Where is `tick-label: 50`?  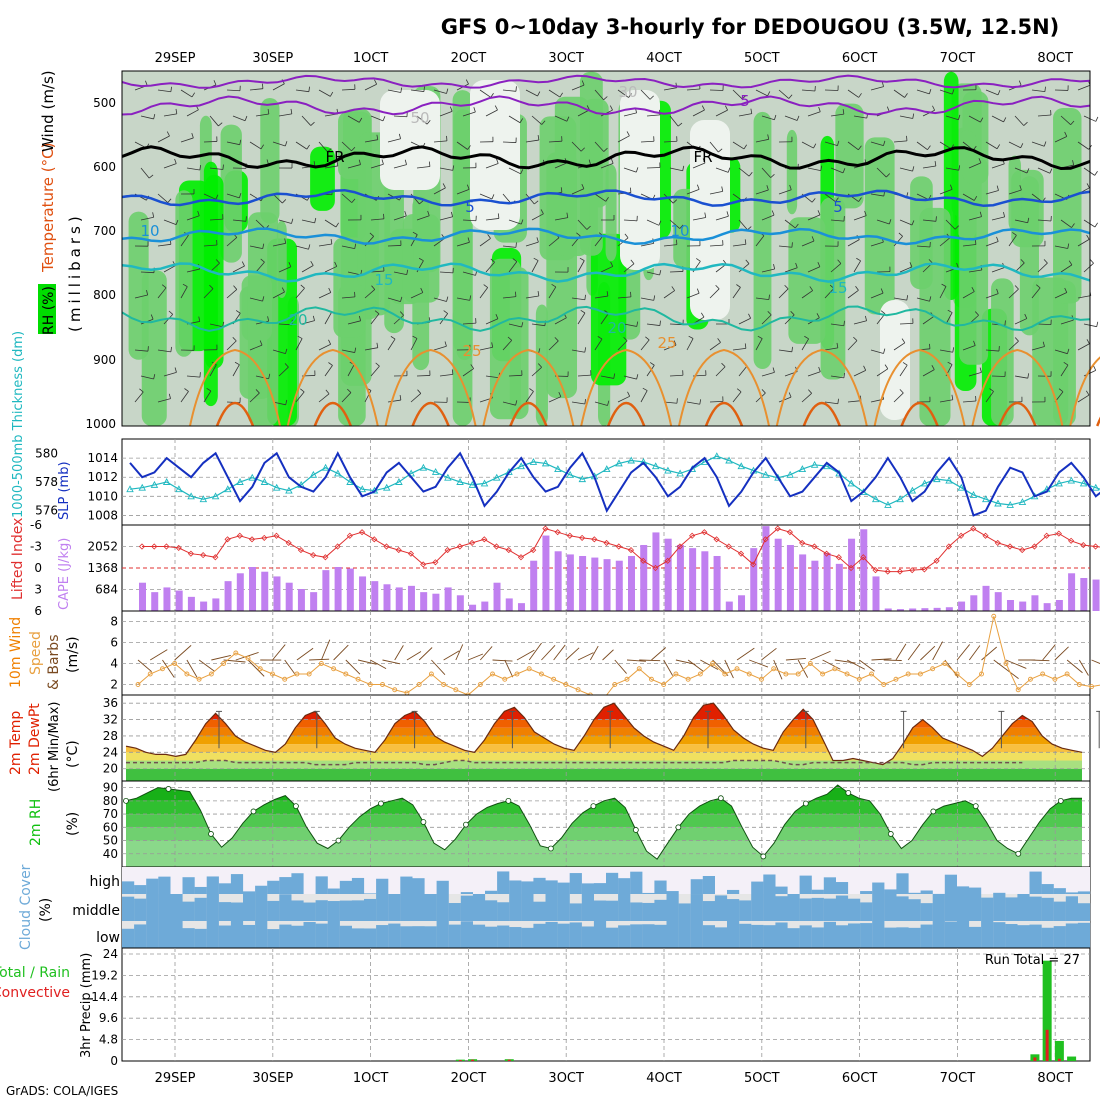 tick-label: 50 is located at coordinates (110, 841).